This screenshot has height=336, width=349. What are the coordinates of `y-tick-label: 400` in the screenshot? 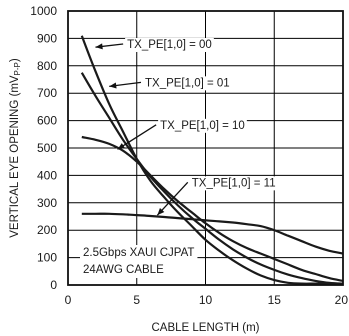 It's located at (47, 175).